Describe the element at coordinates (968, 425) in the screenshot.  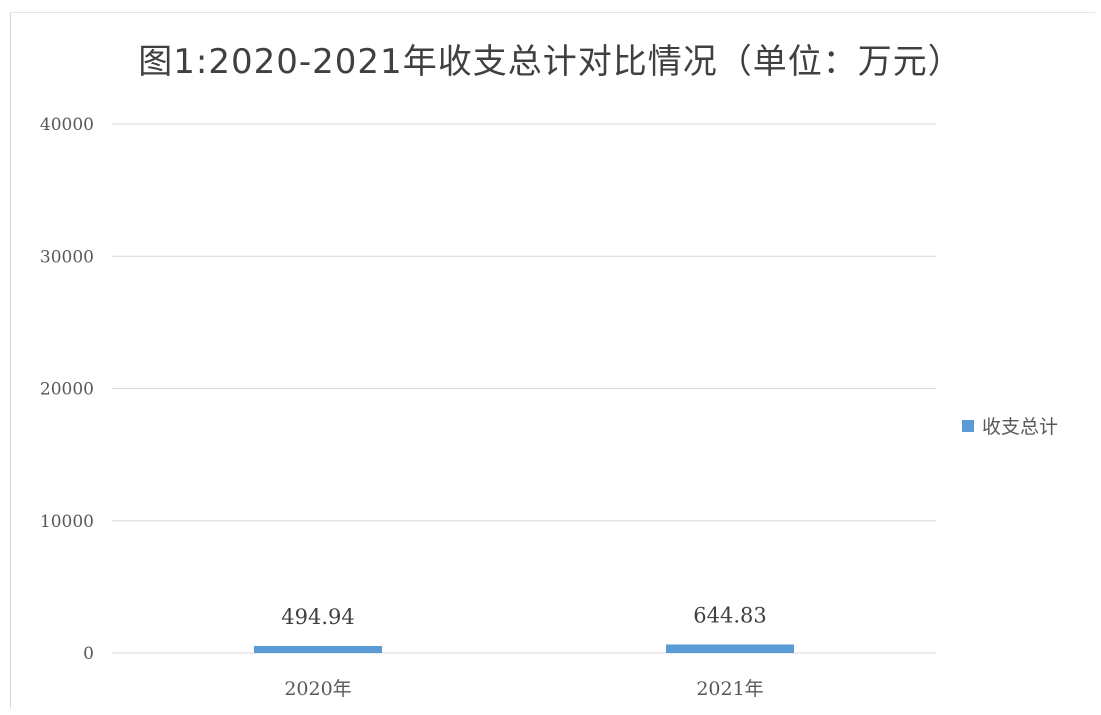
I see `legend-swatch` at that location.